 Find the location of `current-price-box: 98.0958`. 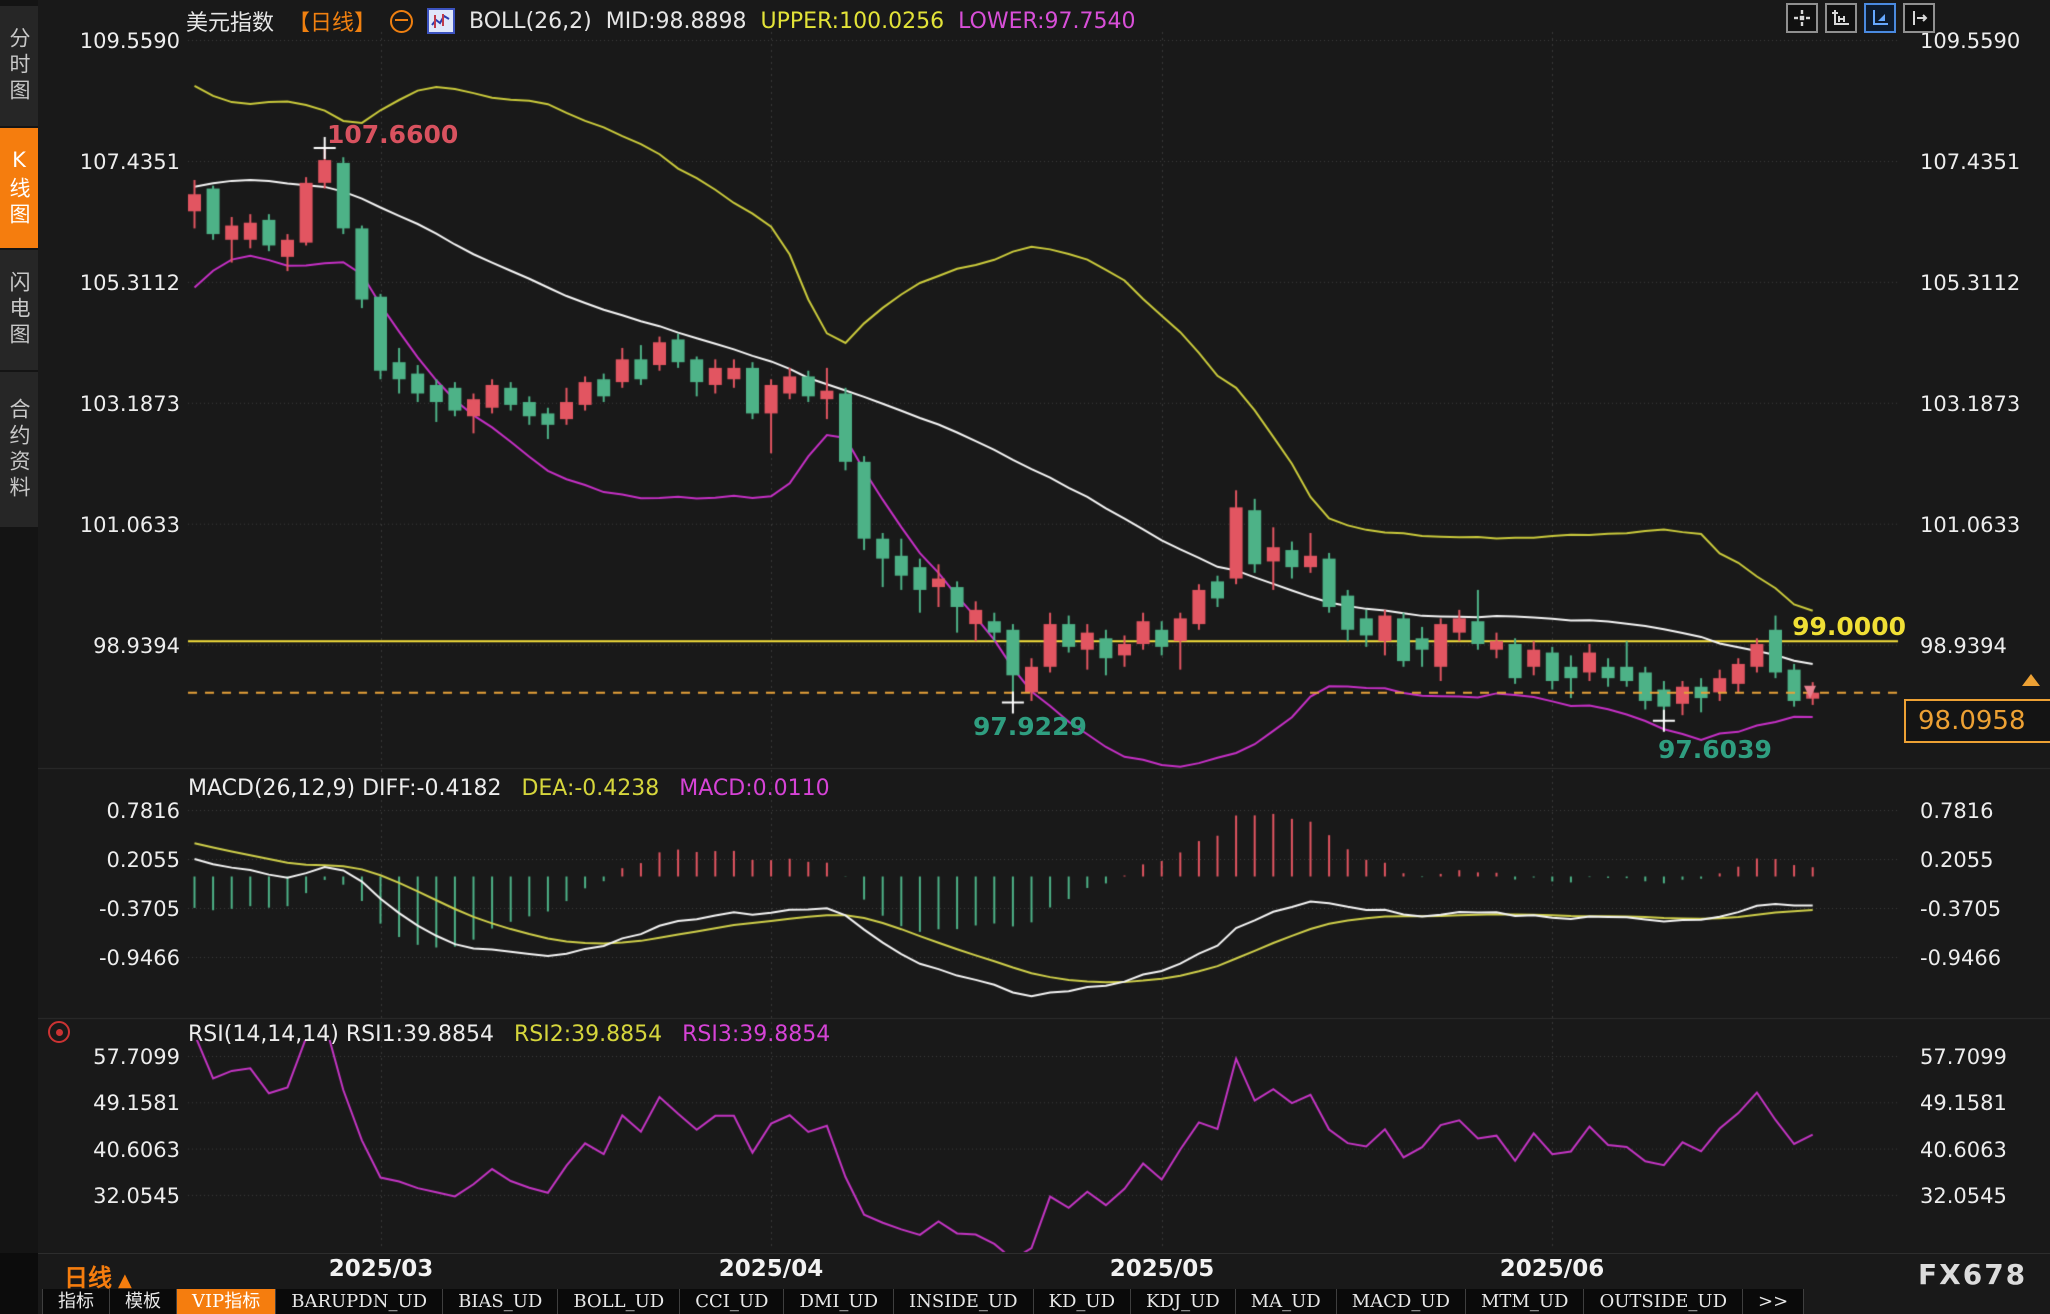

current-price-box: 98.0958 is located at coordinates (1977, 721).